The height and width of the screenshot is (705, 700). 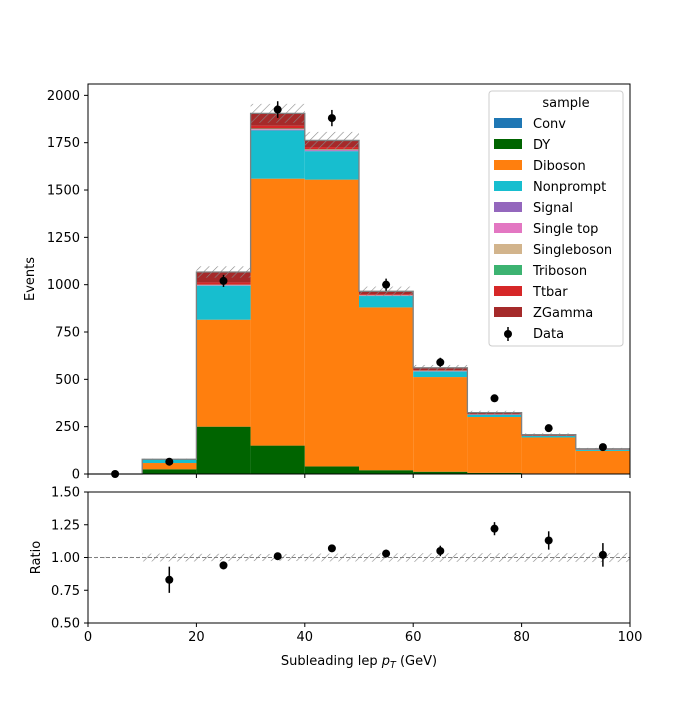 I want to click on bar-ttbar, so click(x=278, y=127).